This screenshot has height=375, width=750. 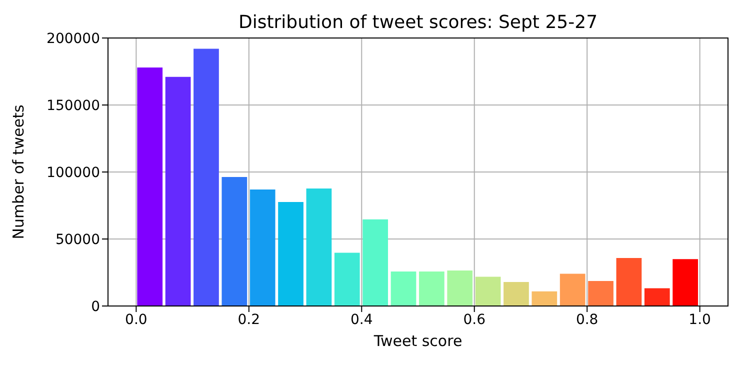 I want to click on x-tick-label: 0.6, so click(x=474, y=320).